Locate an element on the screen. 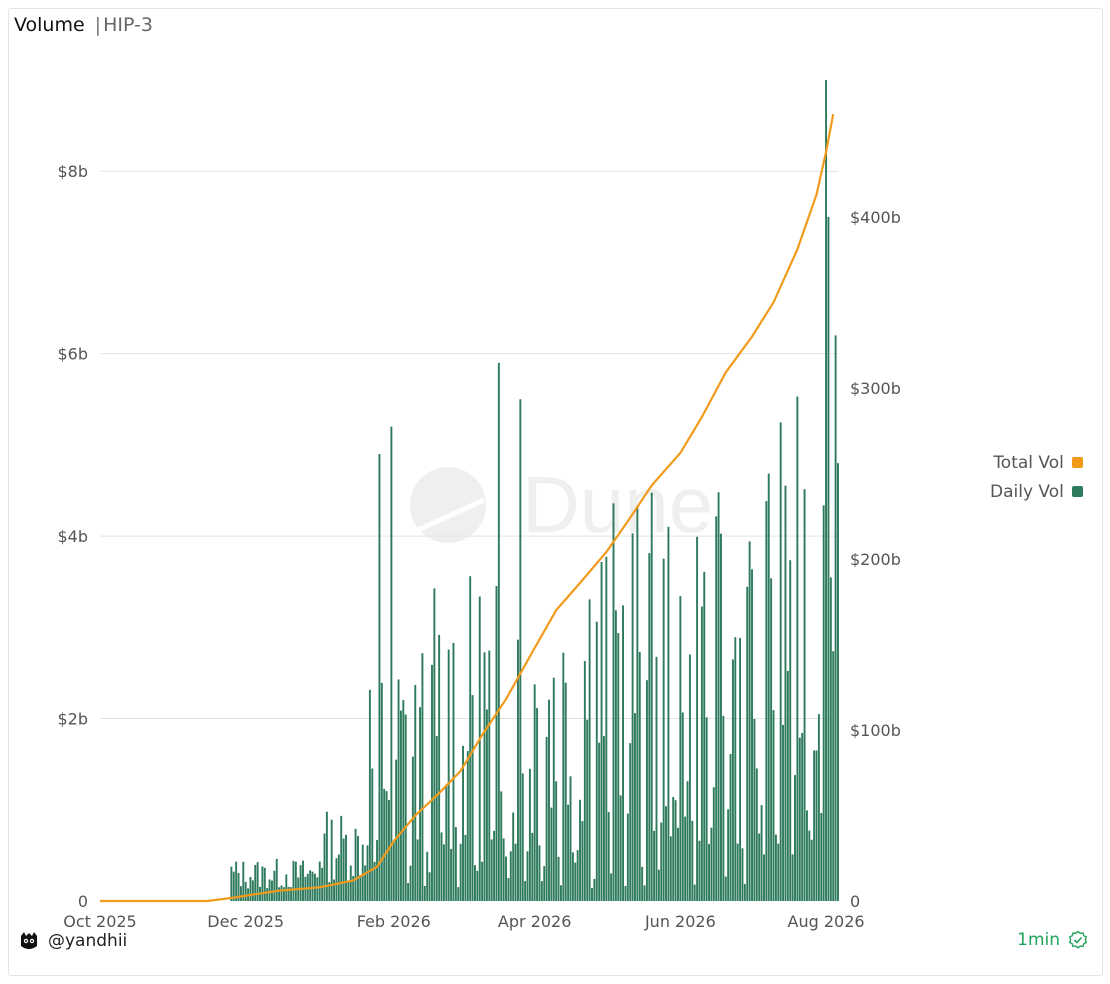 Image resolution: width=1110 pixels, height=984 pixels. author-credit: @yandhii is located at coordinates (72, 941).